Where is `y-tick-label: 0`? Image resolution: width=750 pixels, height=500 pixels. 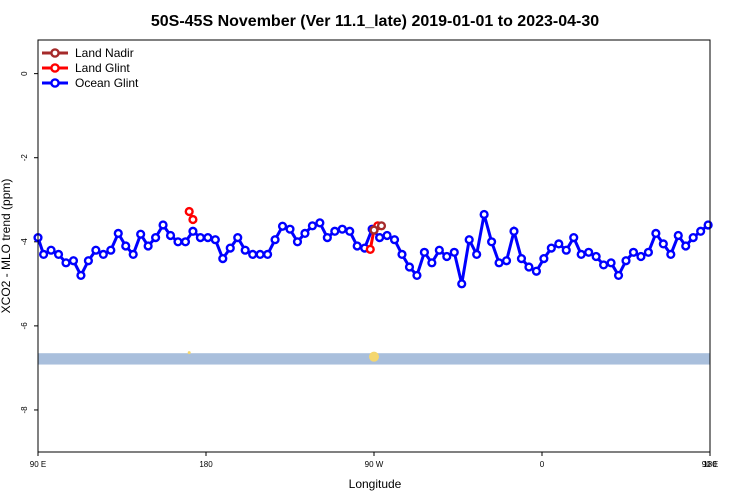
y-tick-label: 0 is located at coordinates (24, 73).